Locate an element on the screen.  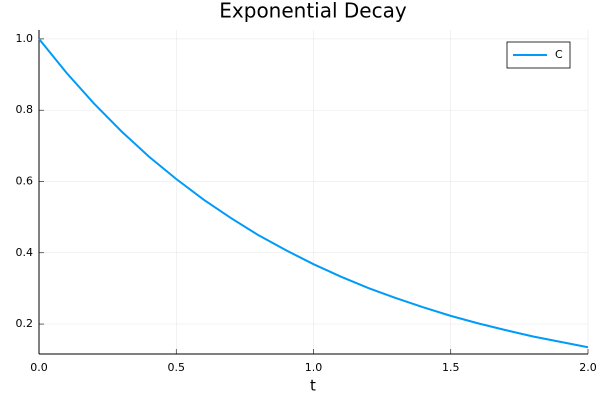
y-tick-label: 0.8 is located at coordinates (25, 109).